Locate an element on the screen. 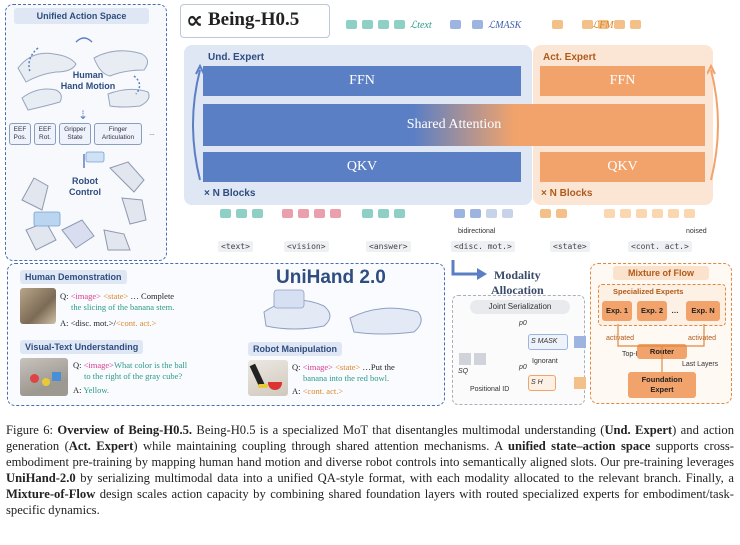  title-box is located at coordinates (255, 21).